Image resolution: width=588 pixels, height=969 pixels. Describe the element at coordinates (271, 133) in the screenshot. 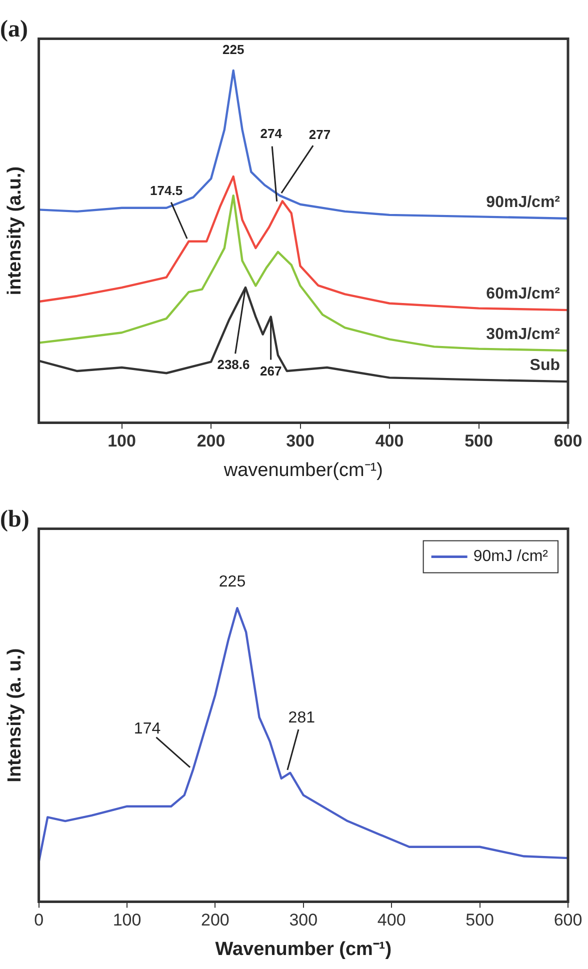

I see `annotation: 274` at that location.